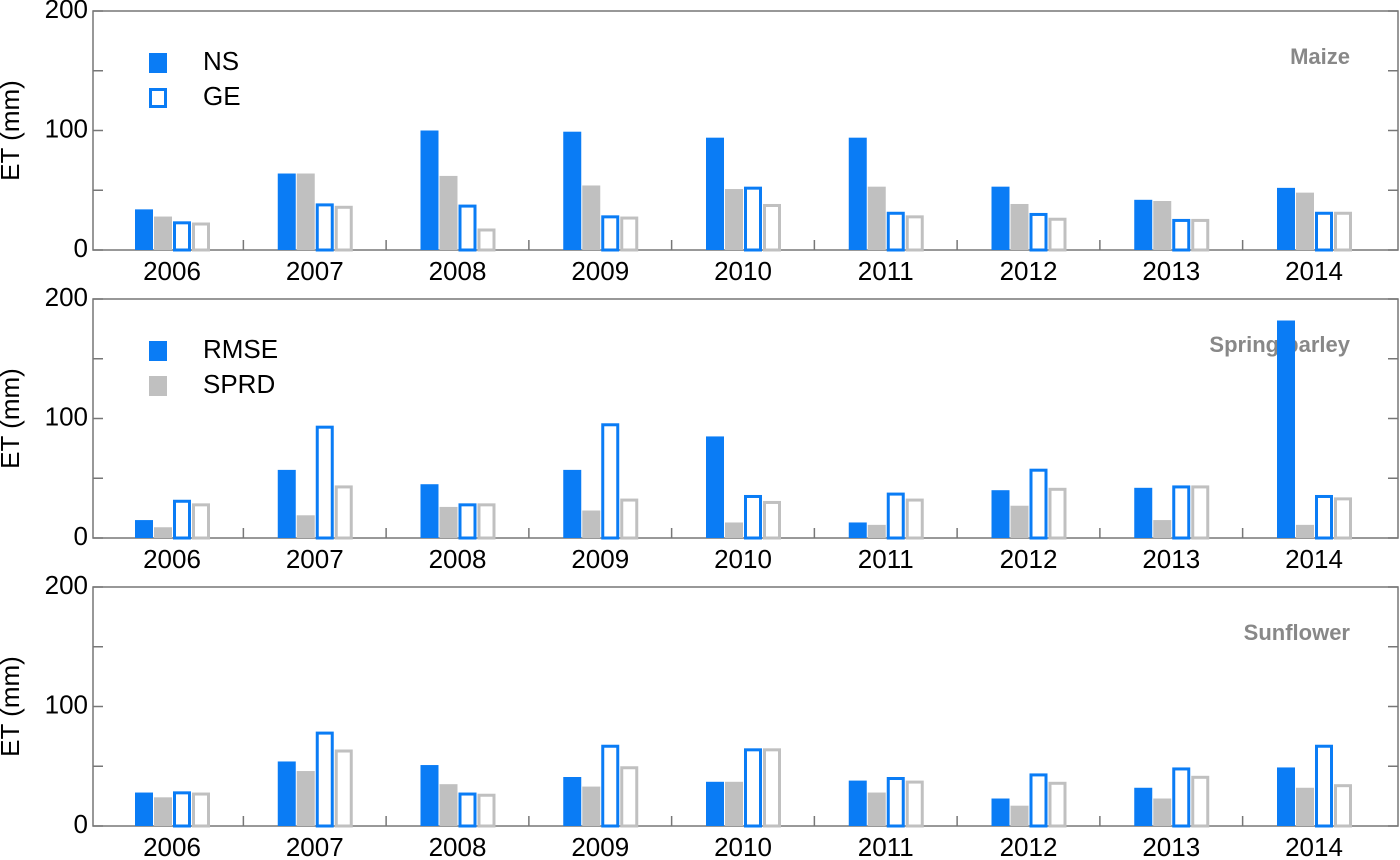  What do you see at coordinates (315, 559) in the screenshot?
I see `x-tick-label: 2007` at bounding box center [315, 559].